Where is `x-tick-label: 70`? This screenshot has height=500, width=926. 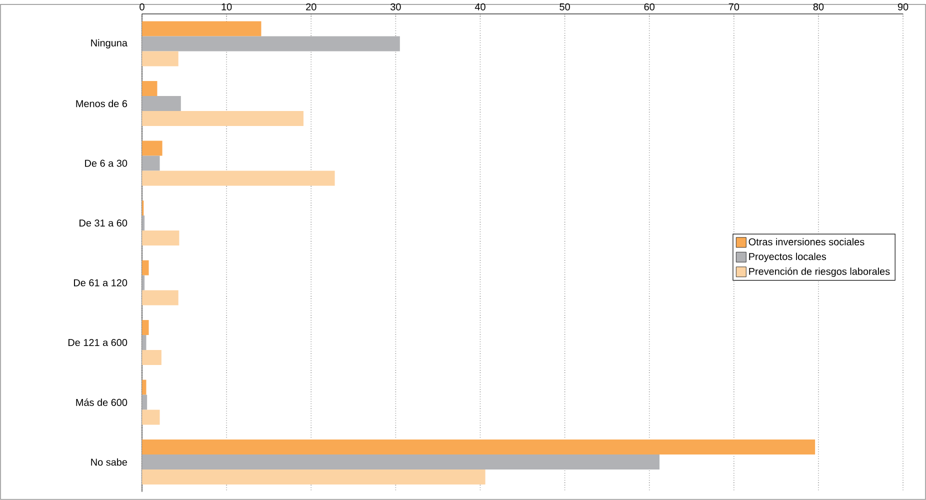 x-tick-label: 70 is located at coordinates (734, 6).